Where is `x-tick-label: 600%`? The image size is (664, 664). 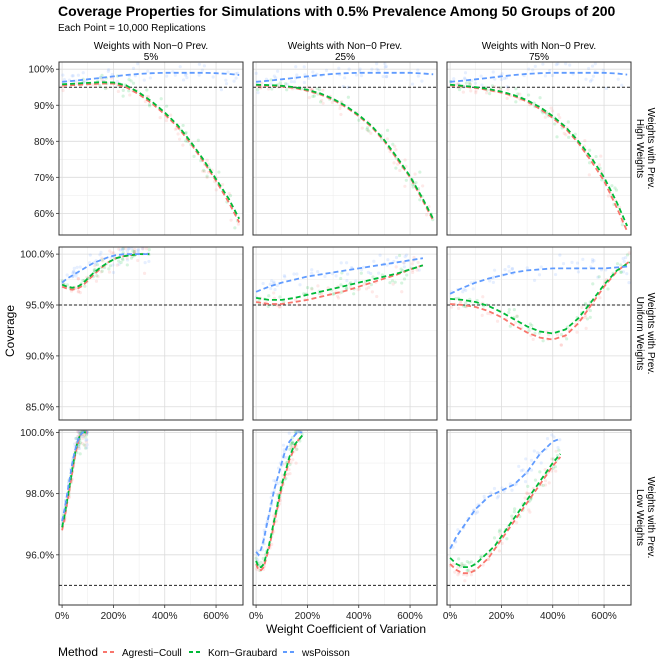 x-tick-label: 600% is located at coordinates (216, 616).